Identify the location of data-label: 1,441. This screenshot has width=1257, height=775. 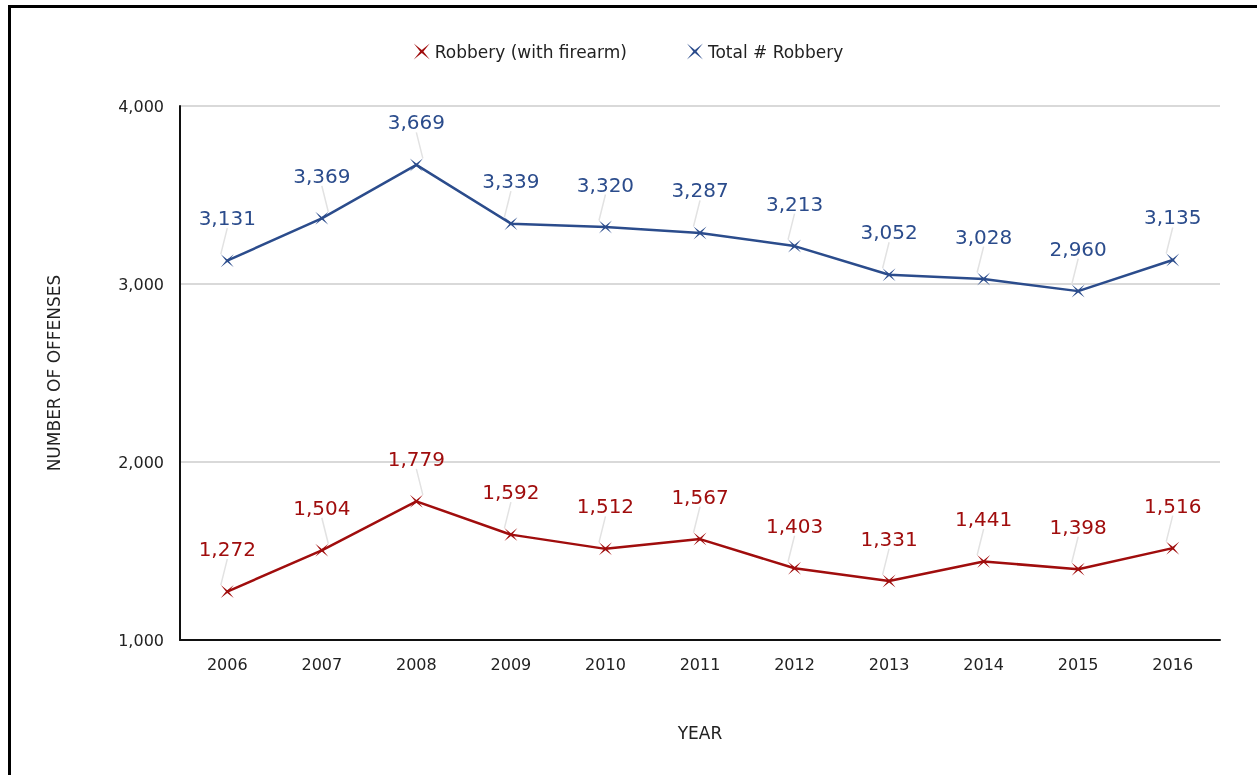
(984, 519).